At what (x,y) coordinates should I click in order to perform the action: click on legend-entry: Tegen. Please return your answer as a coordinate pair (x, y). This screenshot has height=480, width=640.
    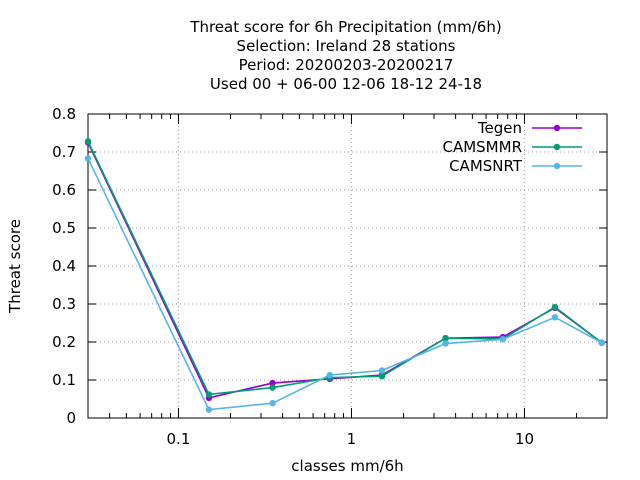
    Looking at the image, I should click on (529, 128).